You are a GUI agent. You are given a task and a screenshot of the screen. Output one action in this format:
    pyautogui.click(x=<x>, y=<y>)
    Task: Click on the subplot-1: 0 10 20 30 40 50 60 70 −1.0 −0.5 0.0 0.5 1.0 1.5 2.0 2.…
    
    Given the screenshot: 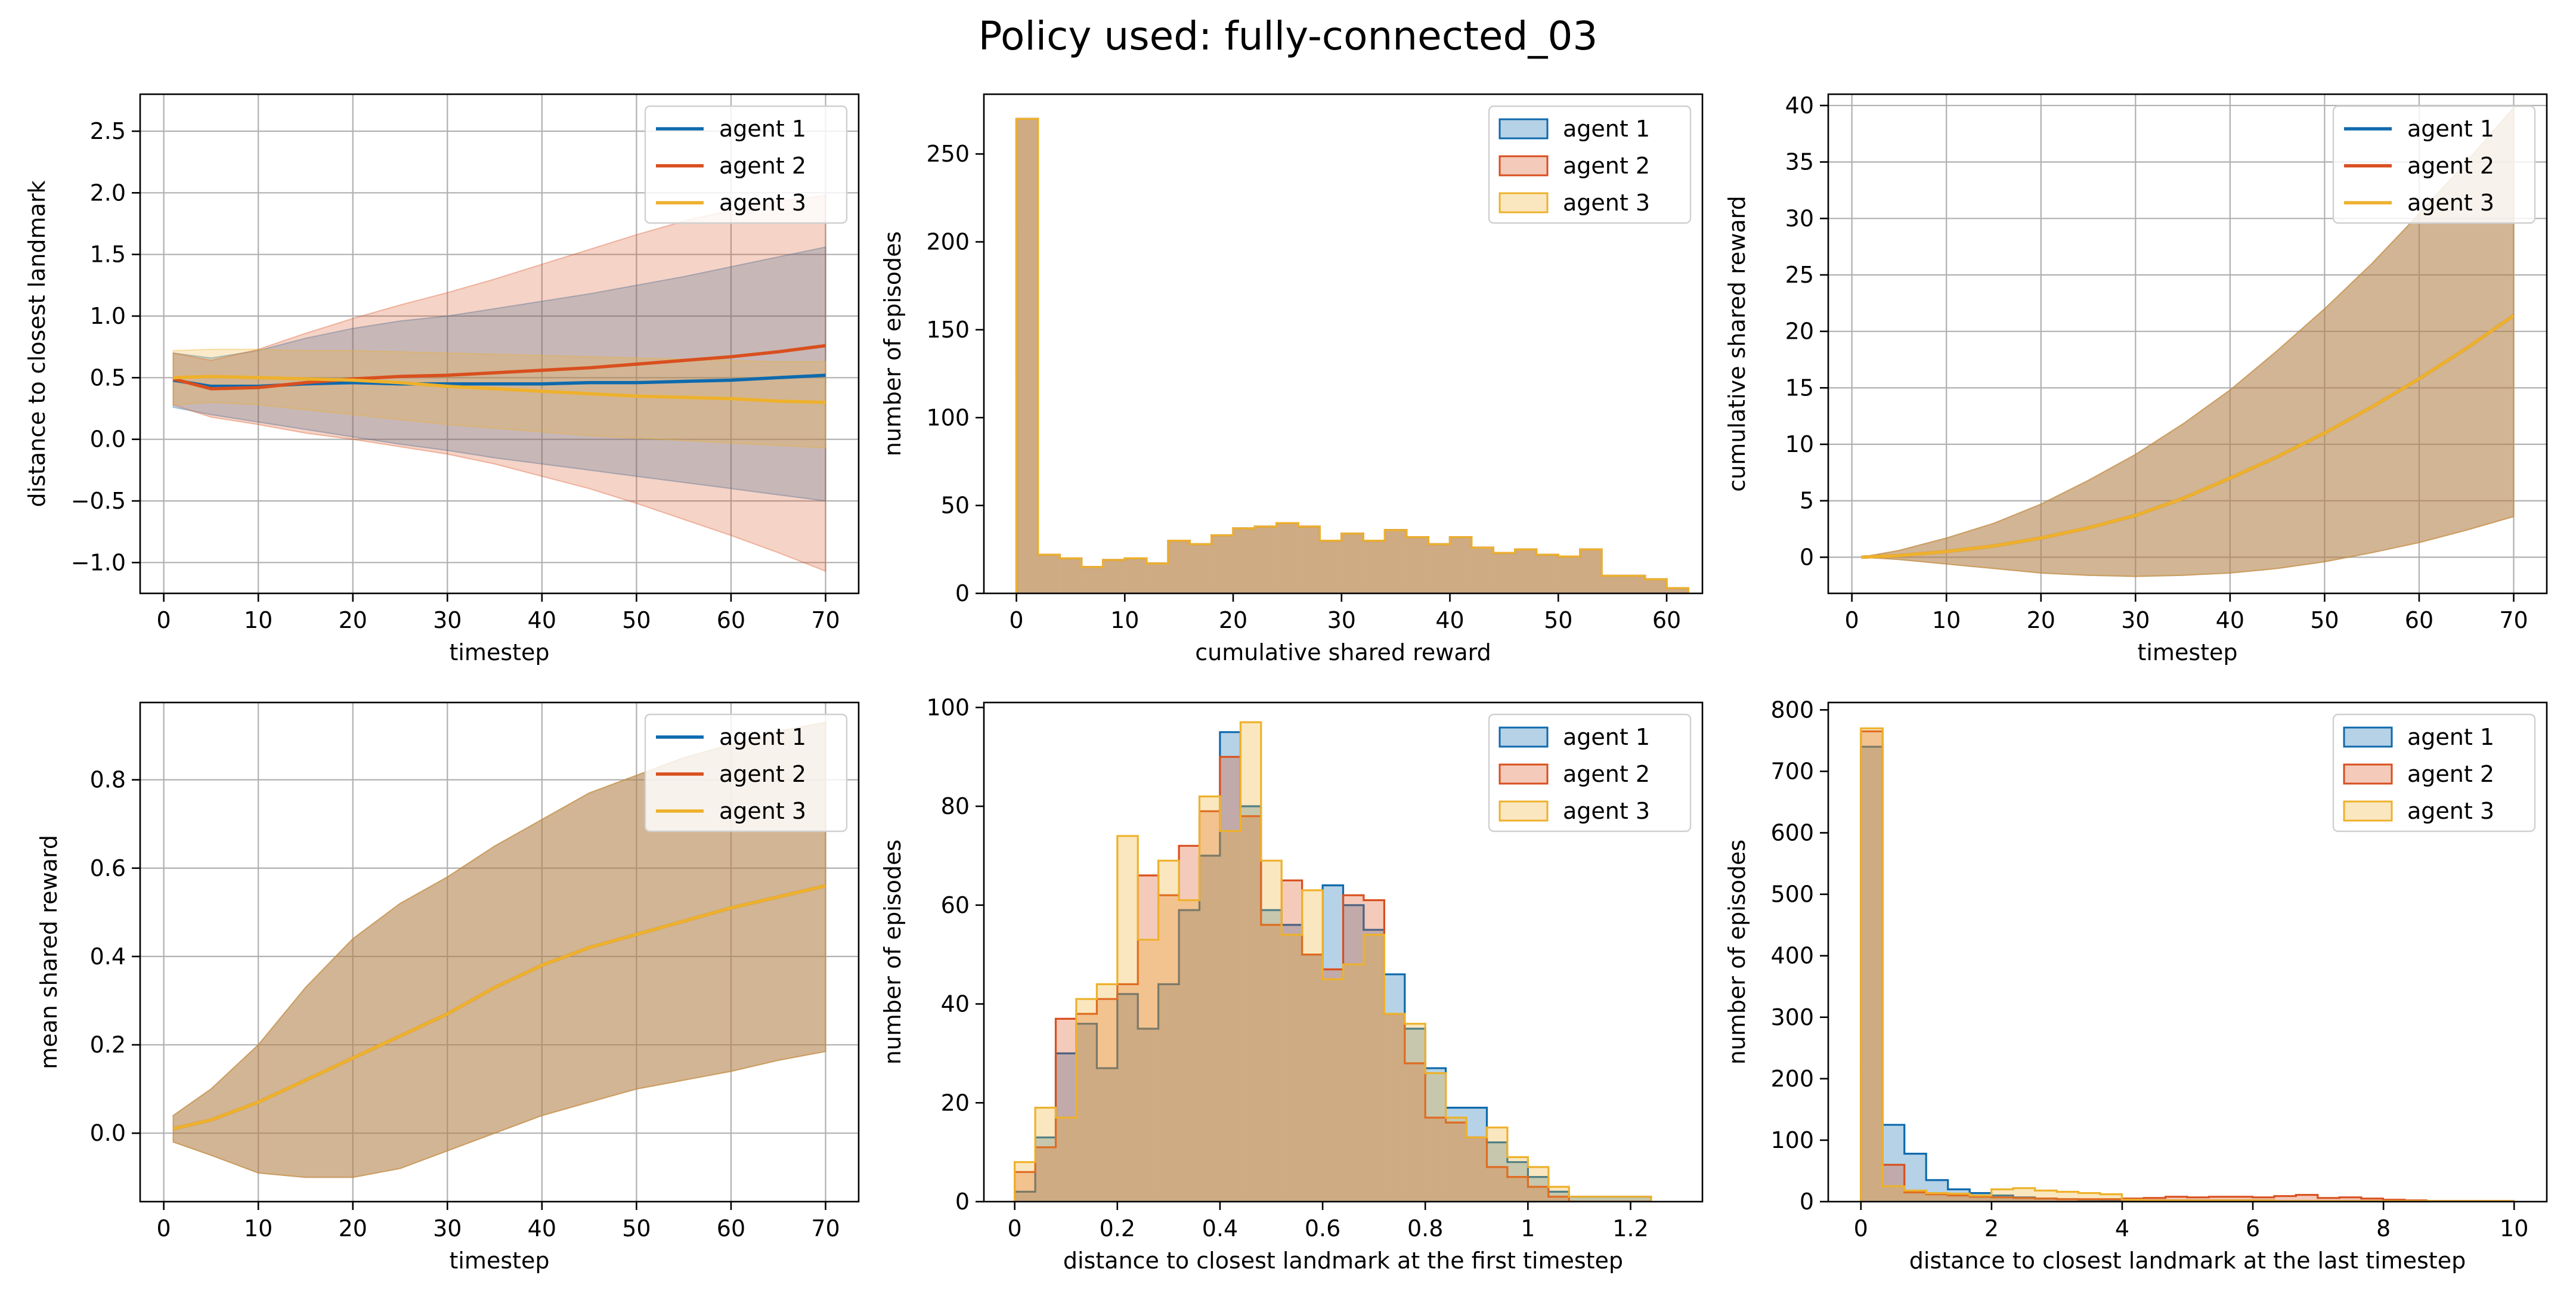 What is the action you would take?
    pyautogui.click(x=442, y=379)
    